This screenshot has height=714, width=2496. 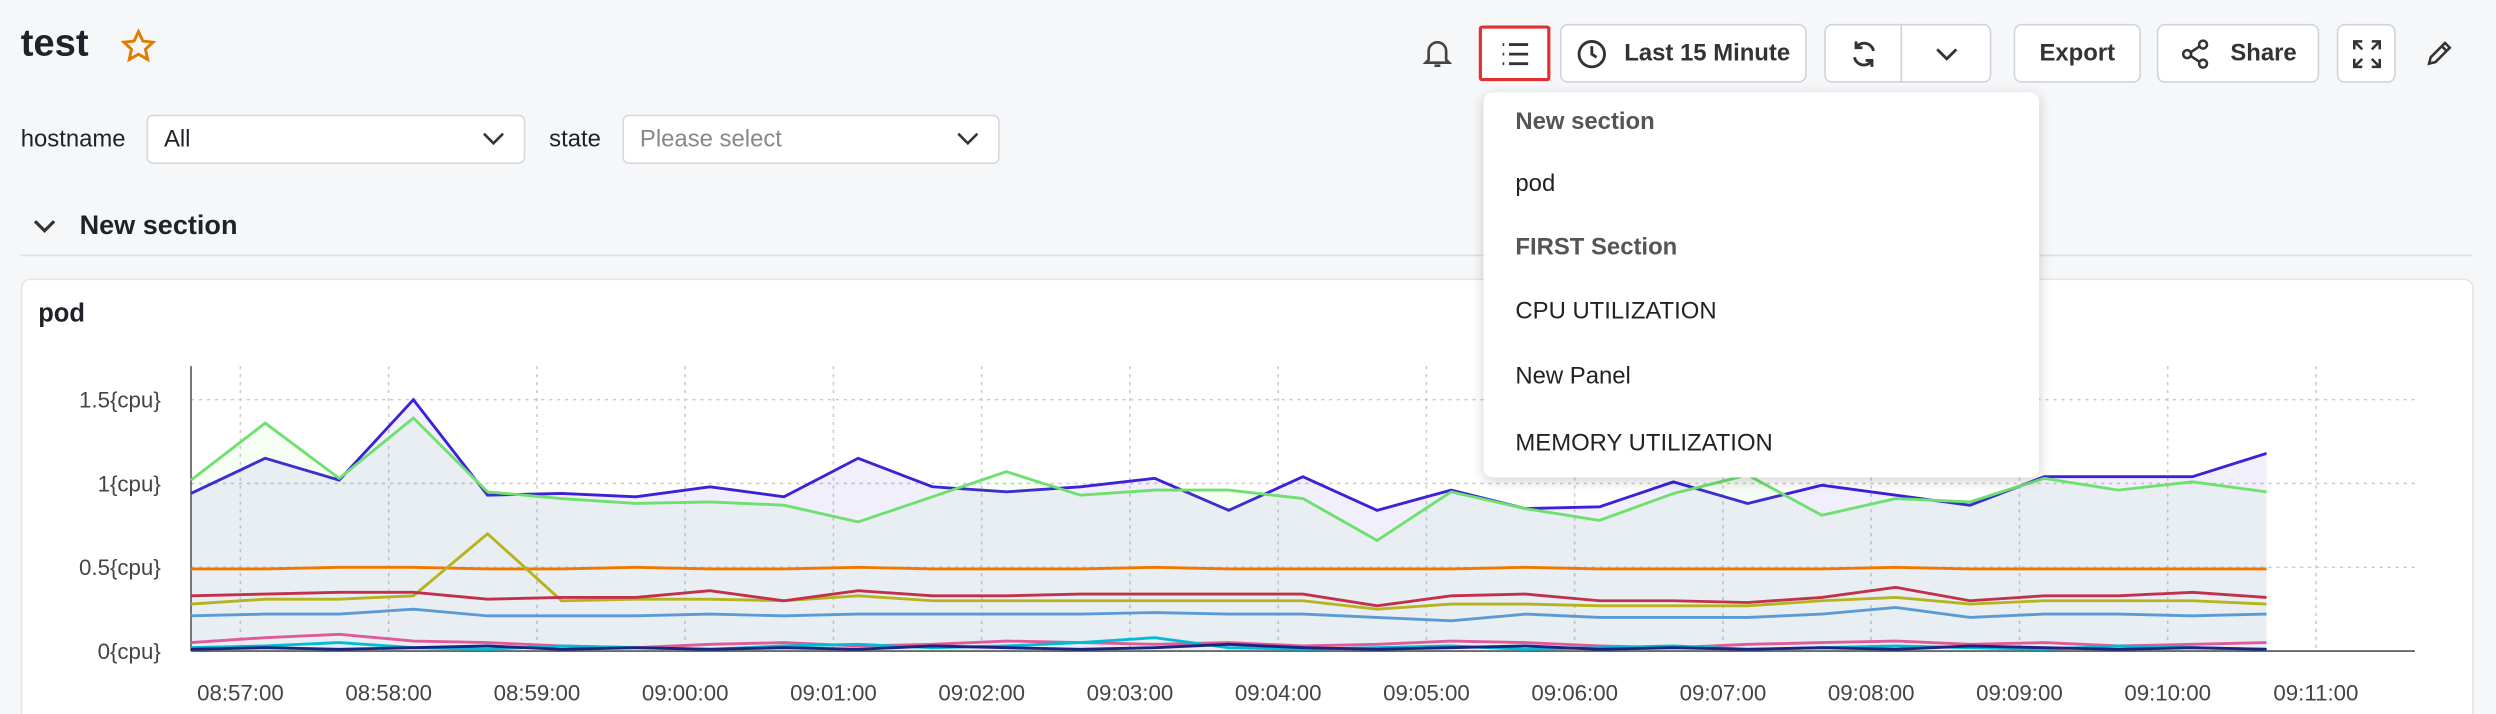 I want to click on filter-label: state, so click(x=575, y=139).